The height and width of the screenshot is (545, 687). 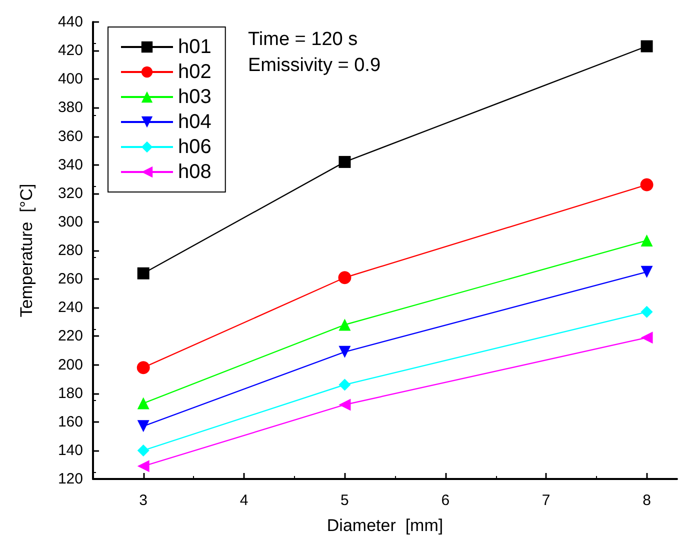 I want to click on y-axis-title: Temperature [°C], so click(x=26, y=251).